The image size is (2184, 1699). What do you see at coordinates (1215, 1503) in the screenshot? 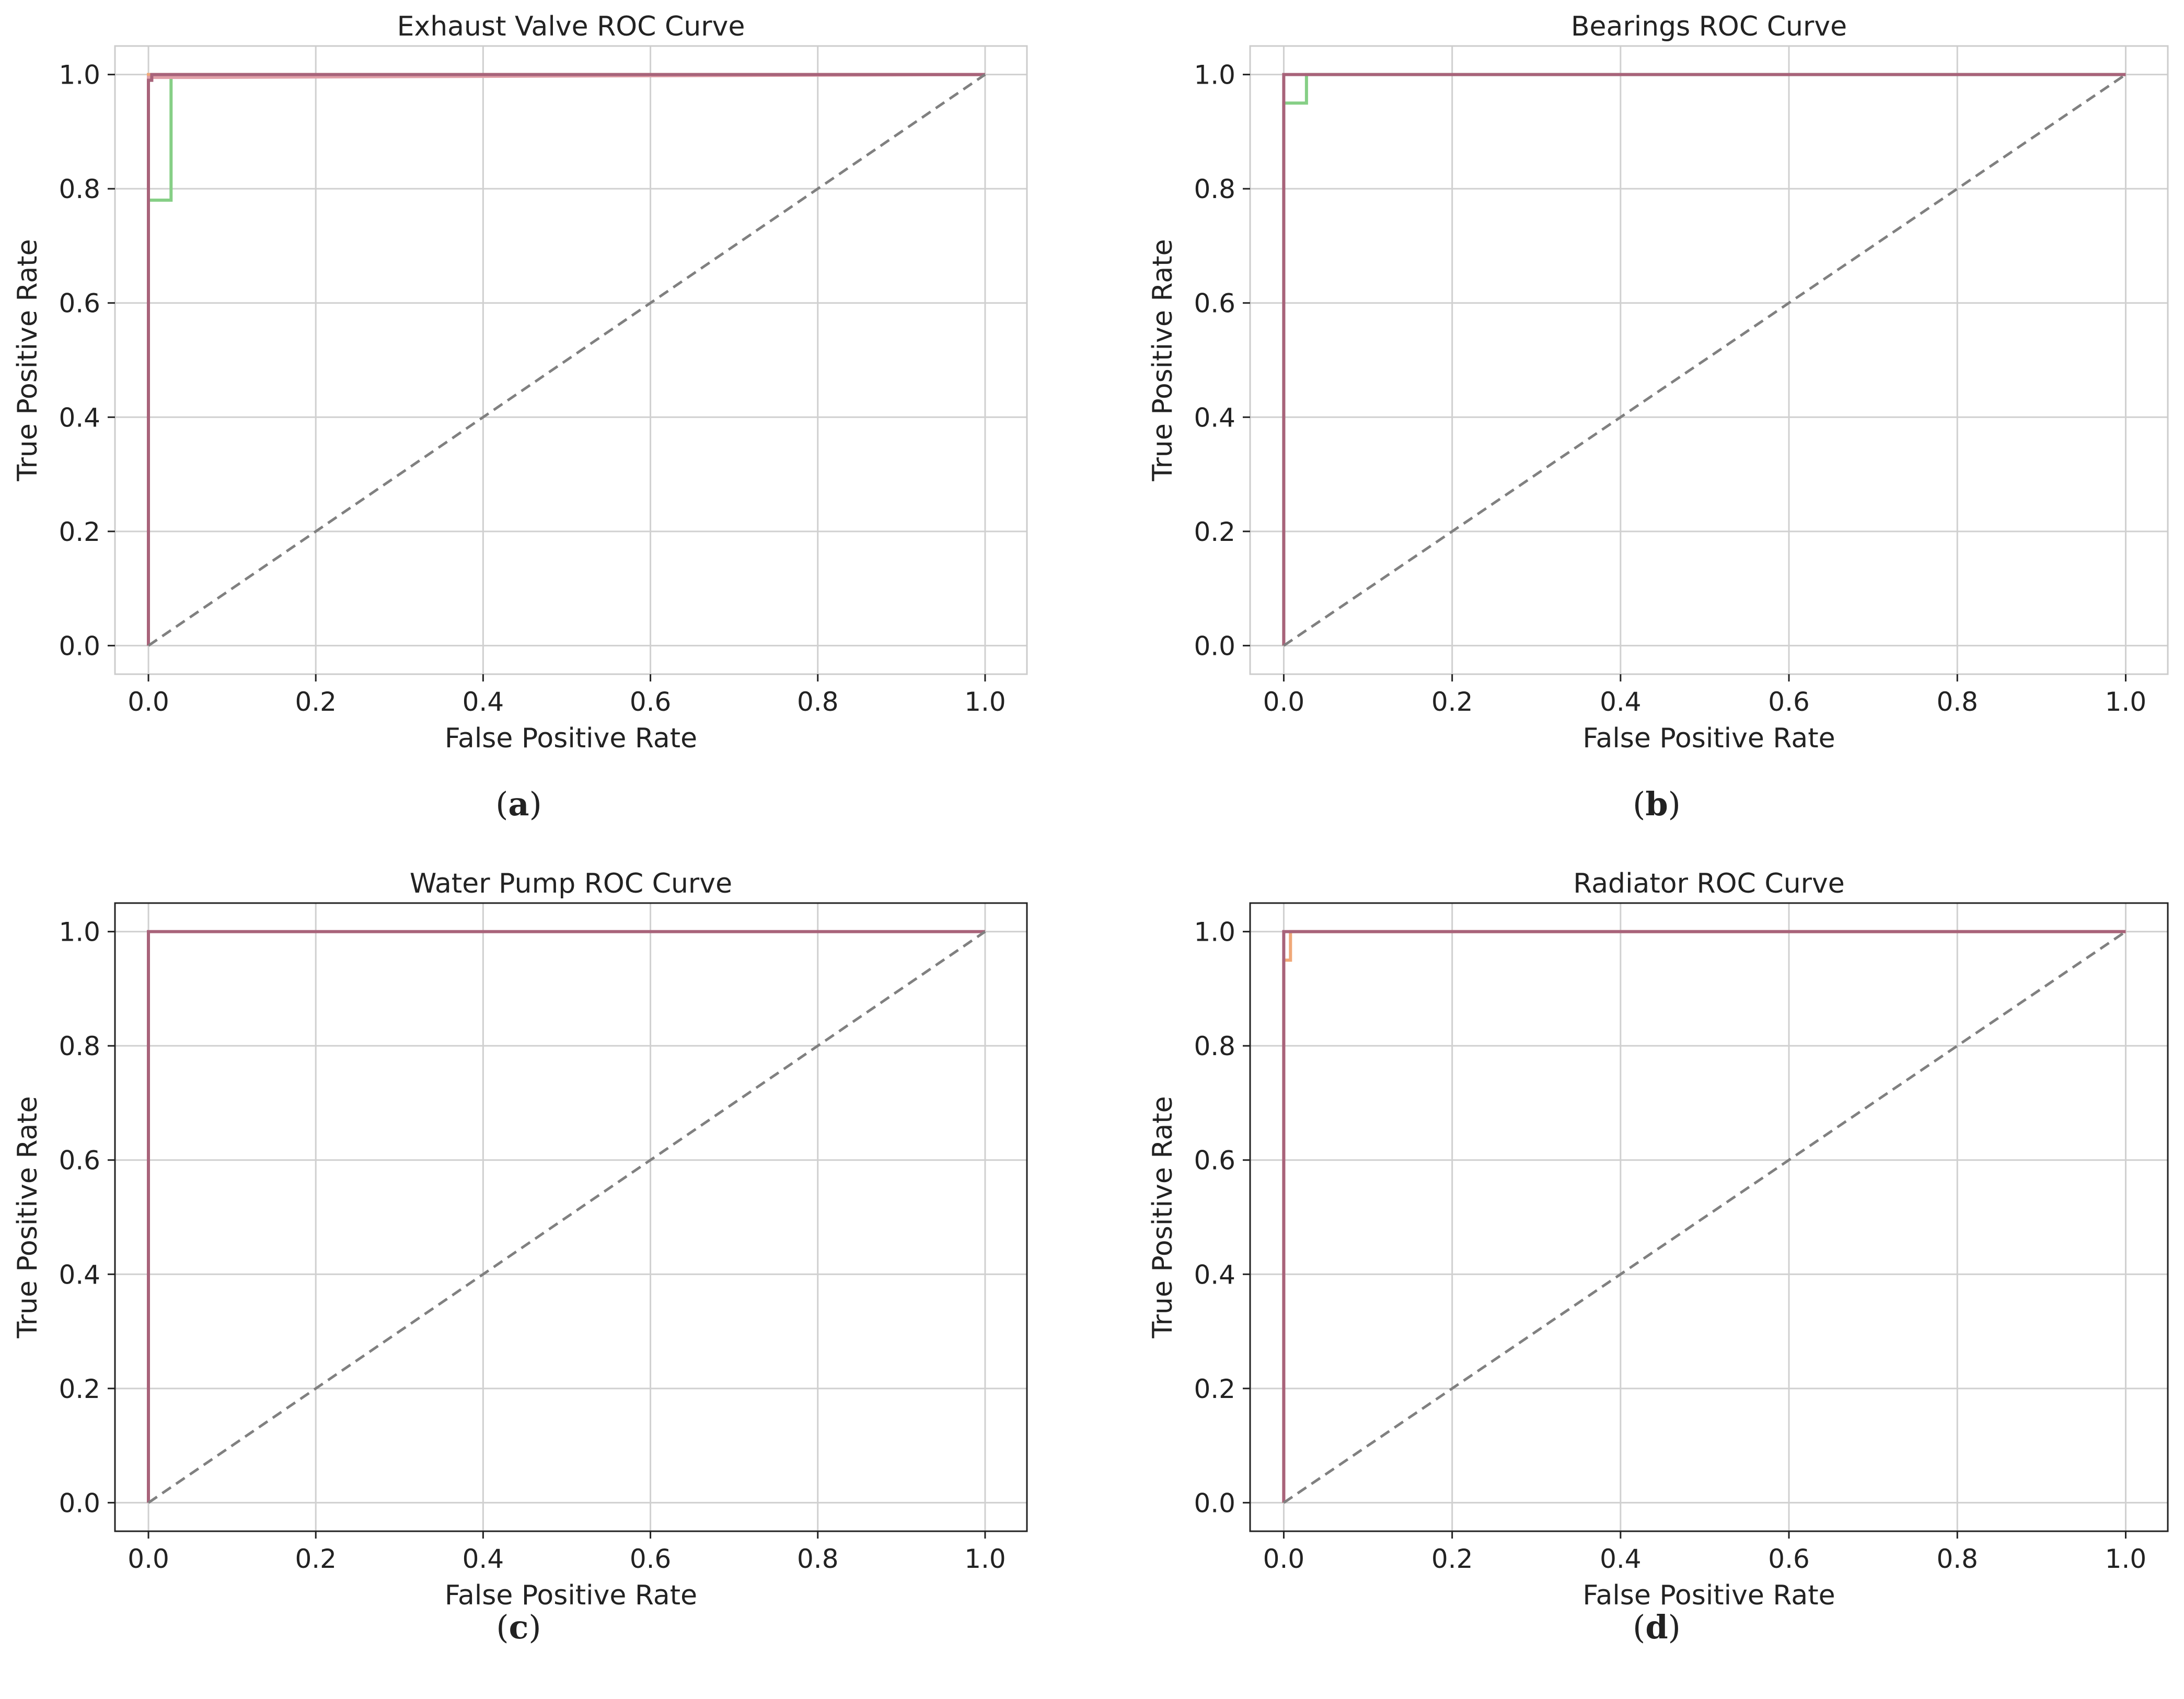
I see `chart-3-ytick-label: 0.0` at bounding box center [1215, 1503].